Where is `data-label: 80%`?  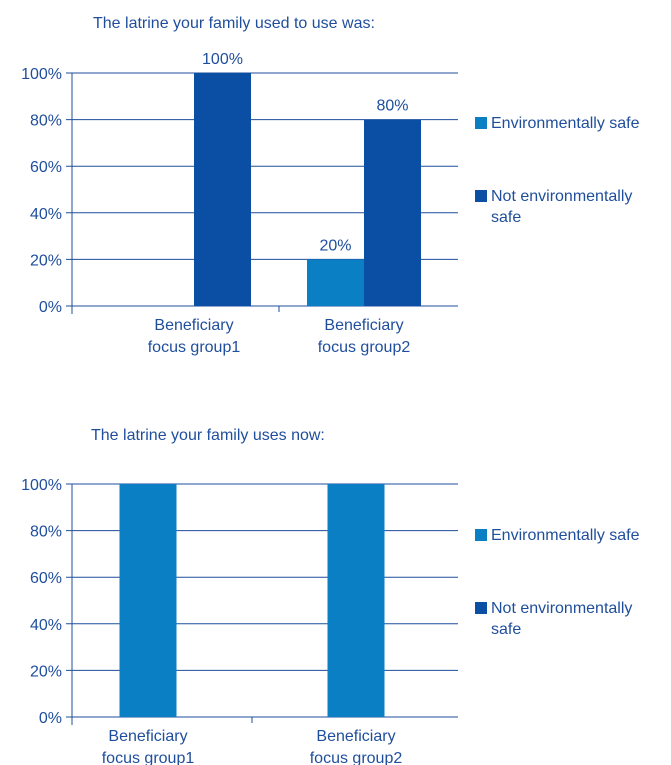 data-label: 80% is located at coordinates (392, 106).